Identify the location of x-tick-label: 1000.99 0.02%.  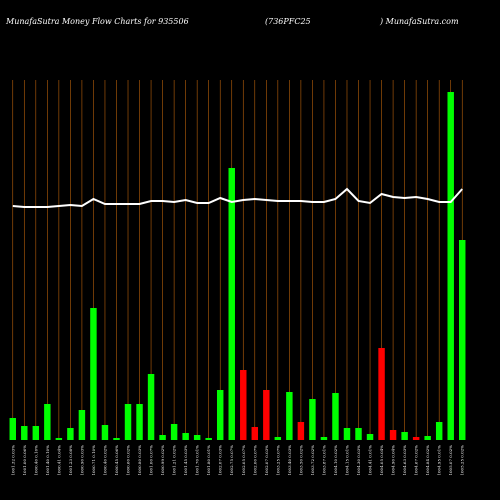
(162, 460).